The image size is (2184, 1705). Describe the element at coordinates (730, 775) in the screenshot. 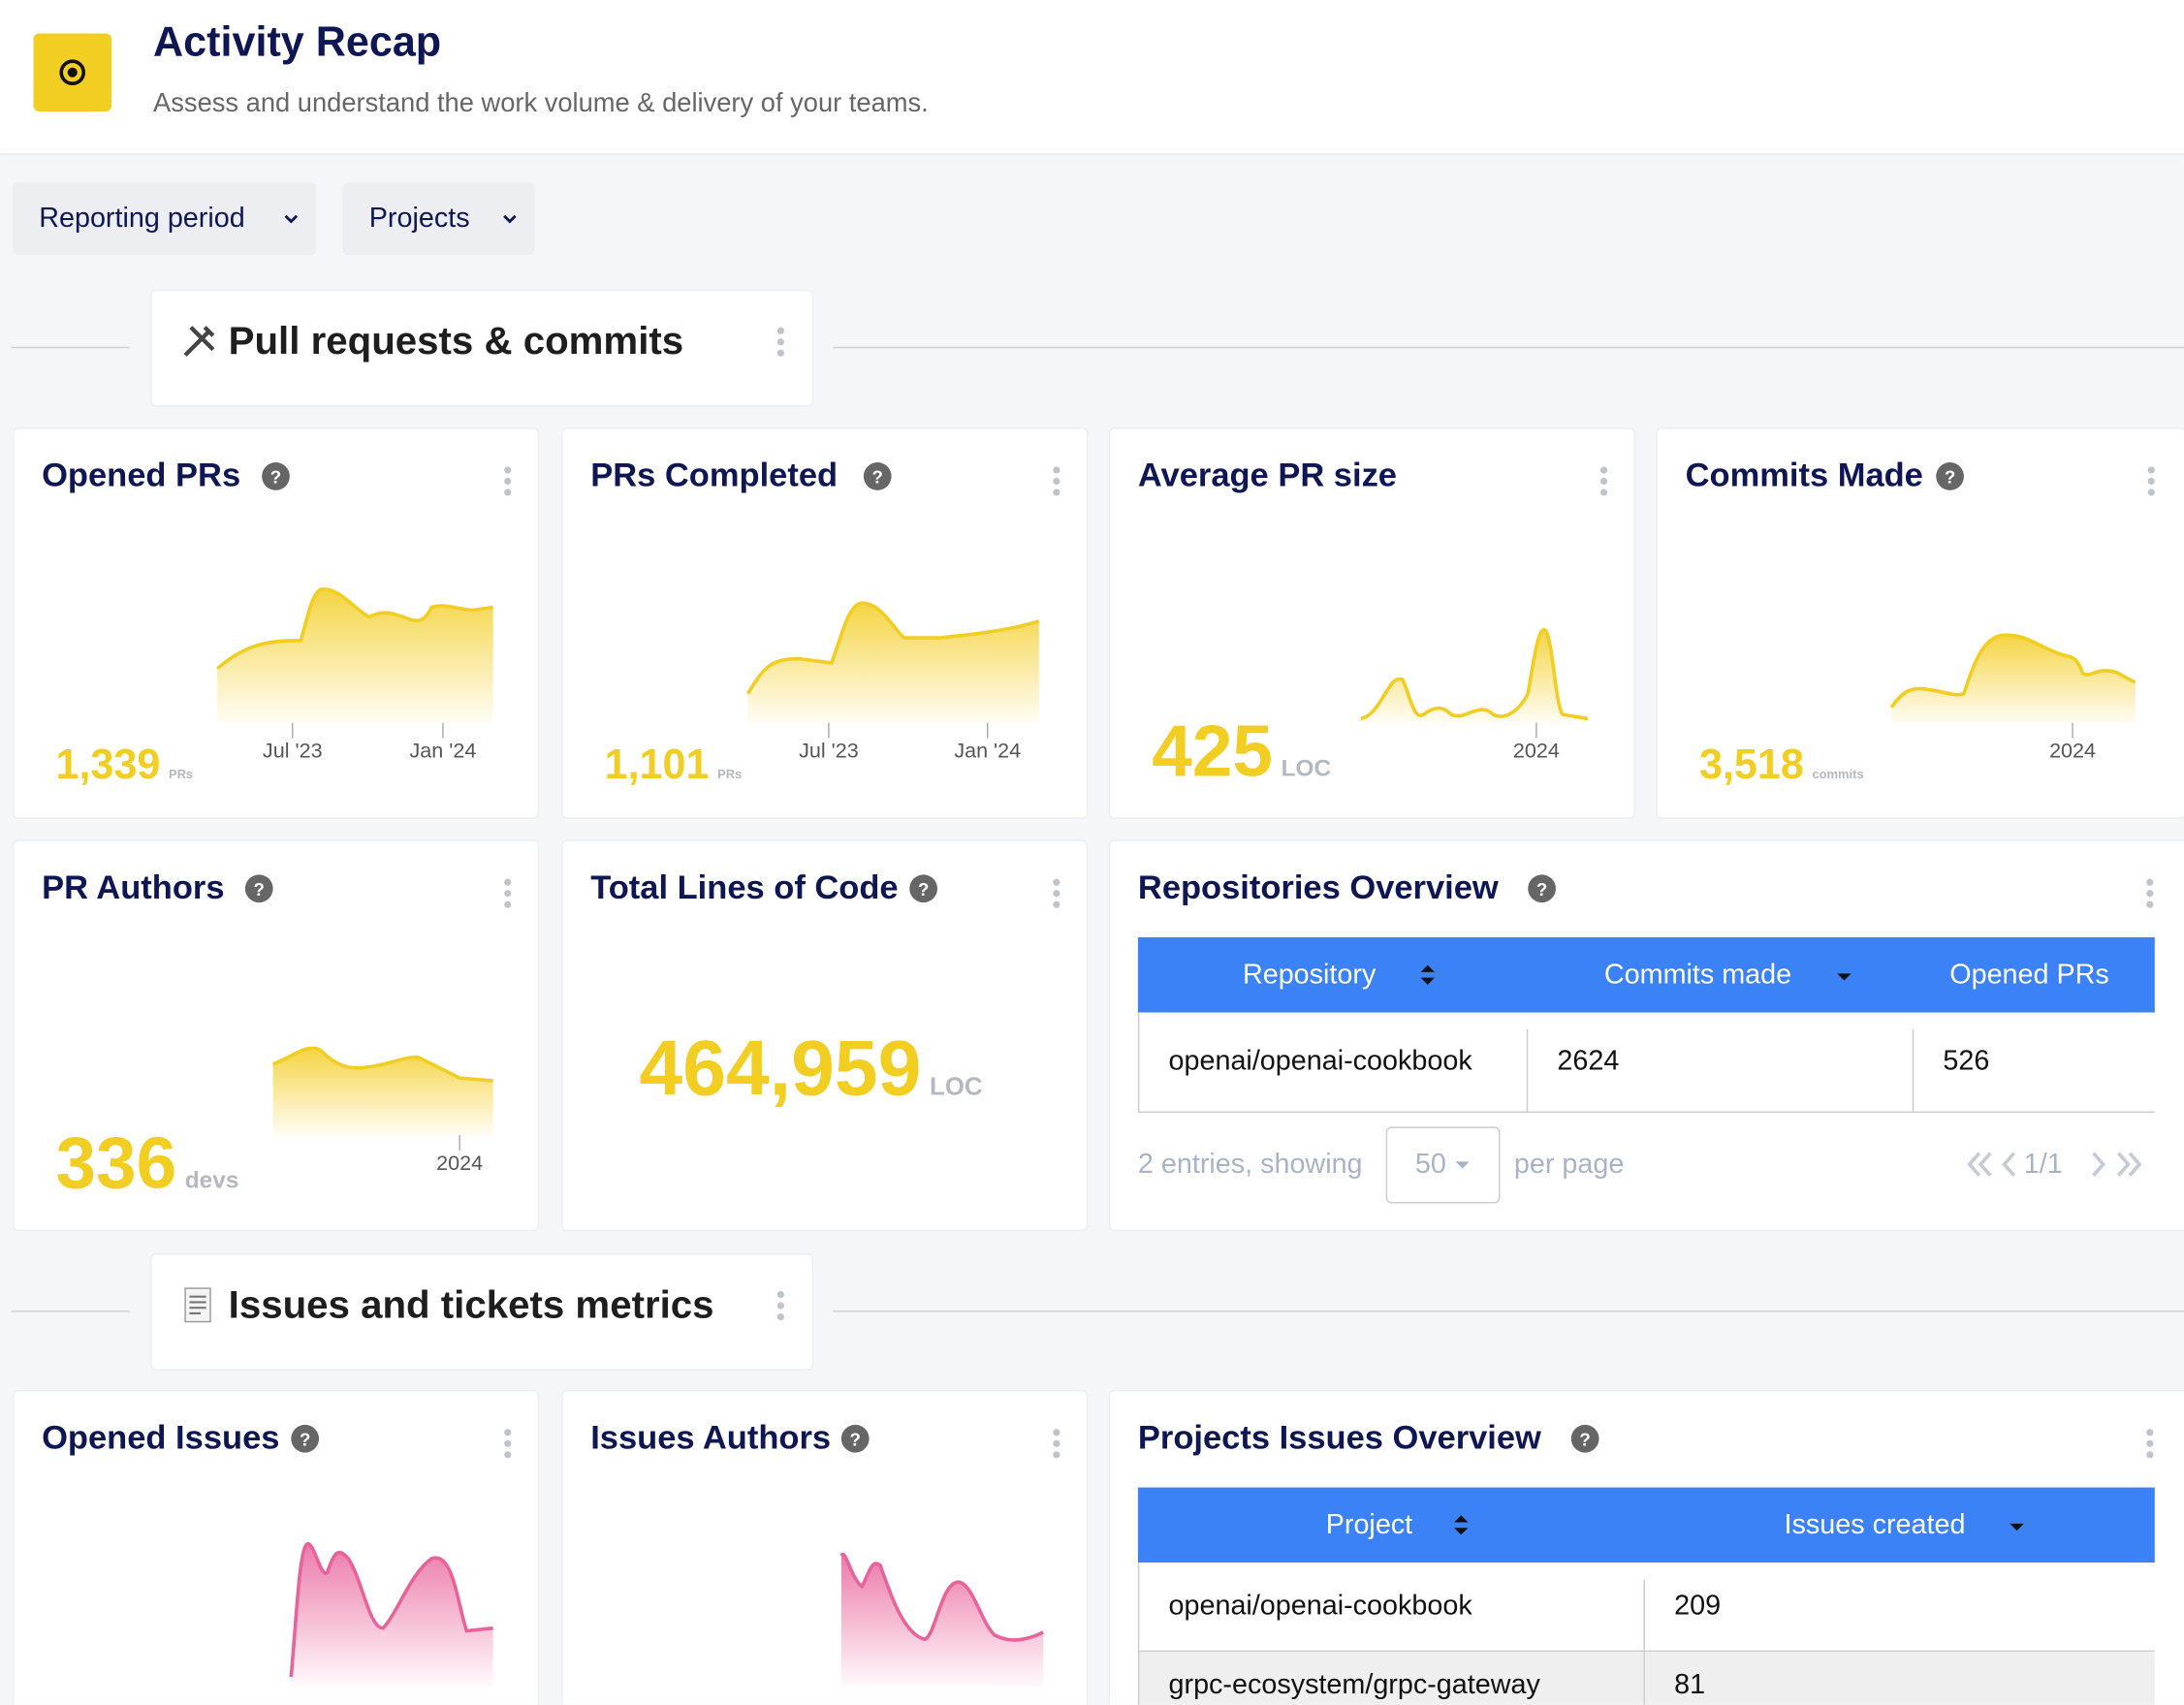

I see `metric-unit: PRs` at that location.